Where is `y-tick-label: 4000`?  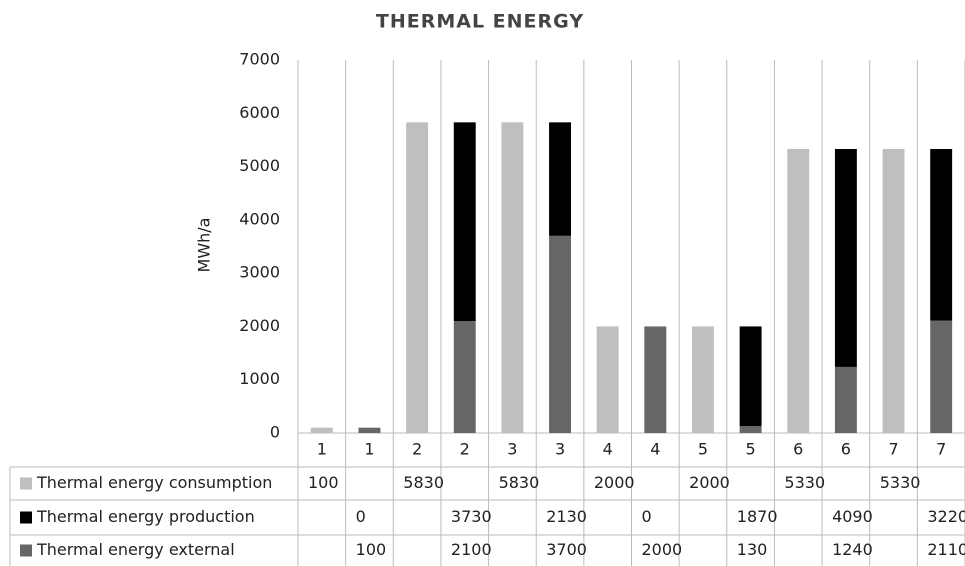 y-tick-label: 4000 is located at coordinates (259, 218).